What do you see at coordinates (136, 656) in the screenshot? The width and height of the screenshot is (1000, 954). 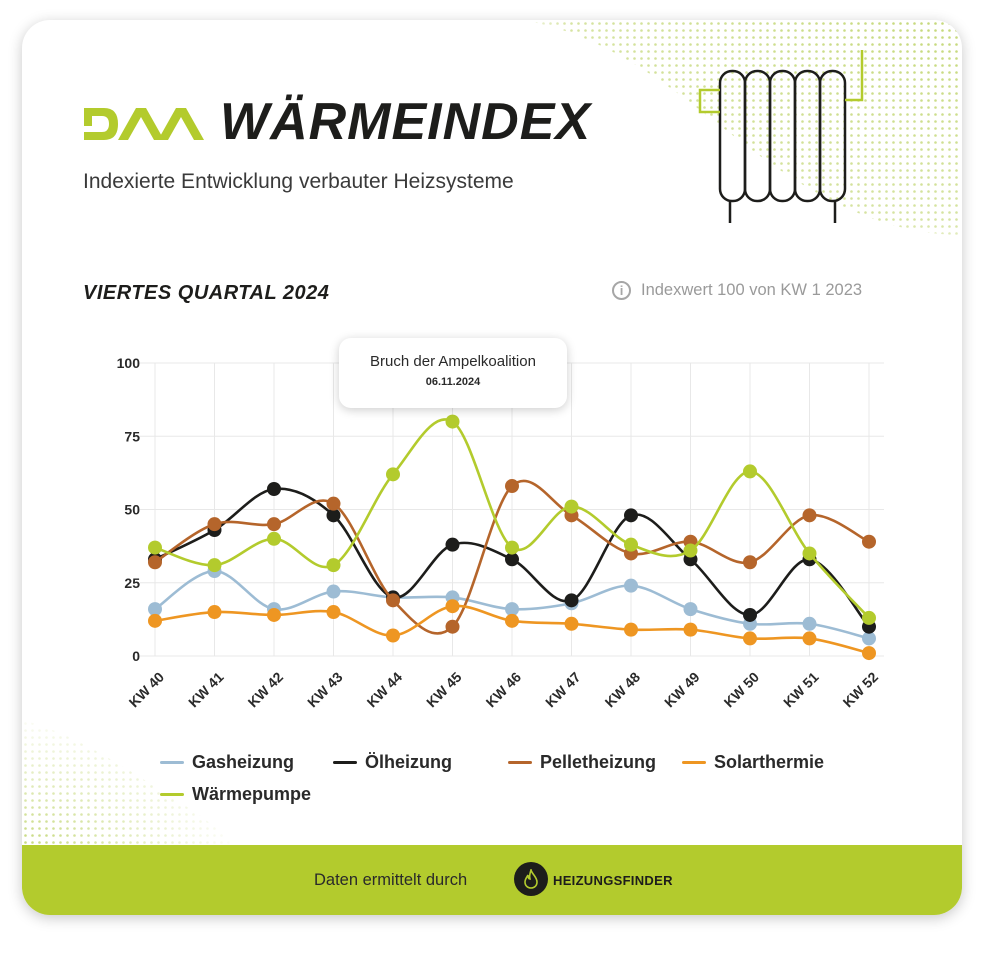 I see `y-tick-label: 0` at bounding box center [136, 656].